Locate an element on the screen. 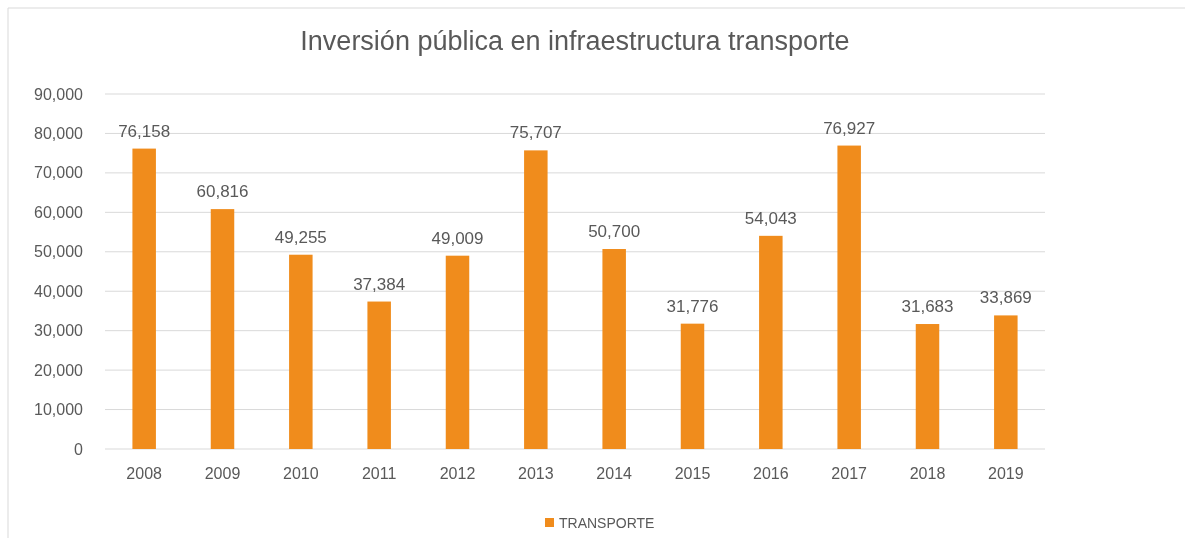  x-tick-label: 2018 is located at coordinates (927, 473).